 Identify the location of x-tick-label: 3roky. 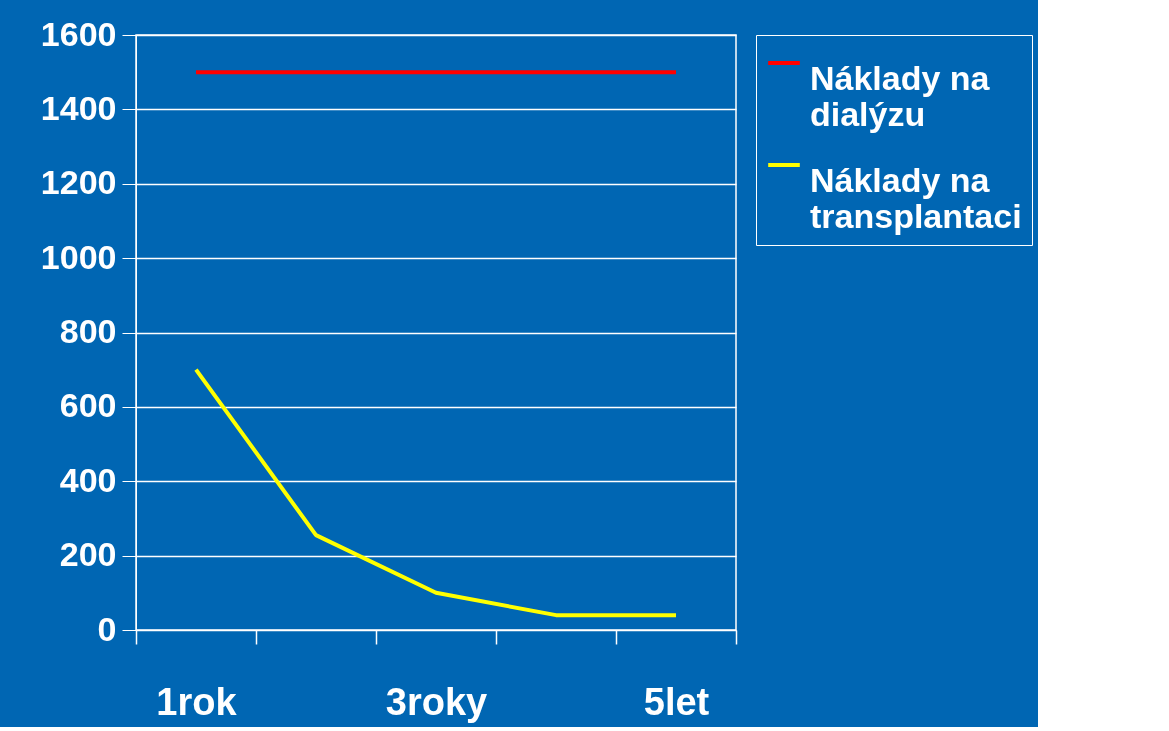
(436, 701).